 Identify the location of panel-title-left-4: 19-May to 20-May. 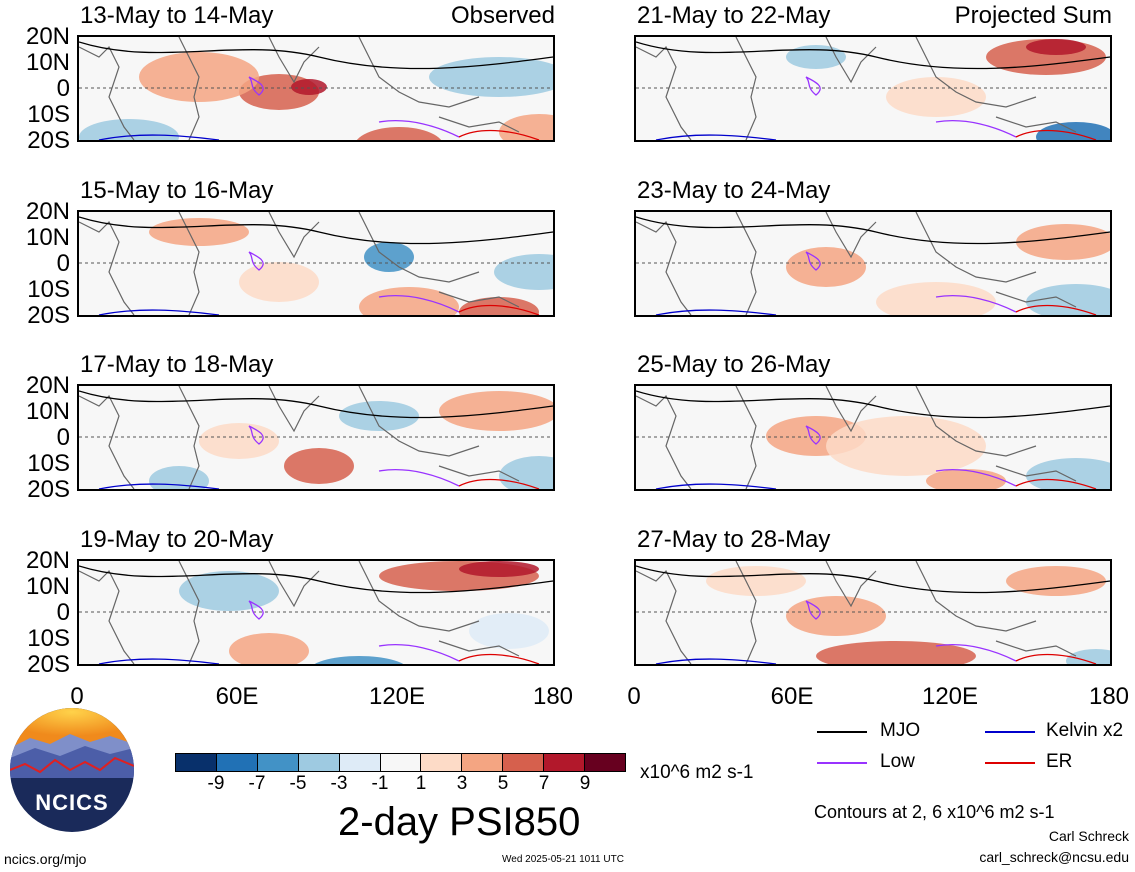
(177, 539).